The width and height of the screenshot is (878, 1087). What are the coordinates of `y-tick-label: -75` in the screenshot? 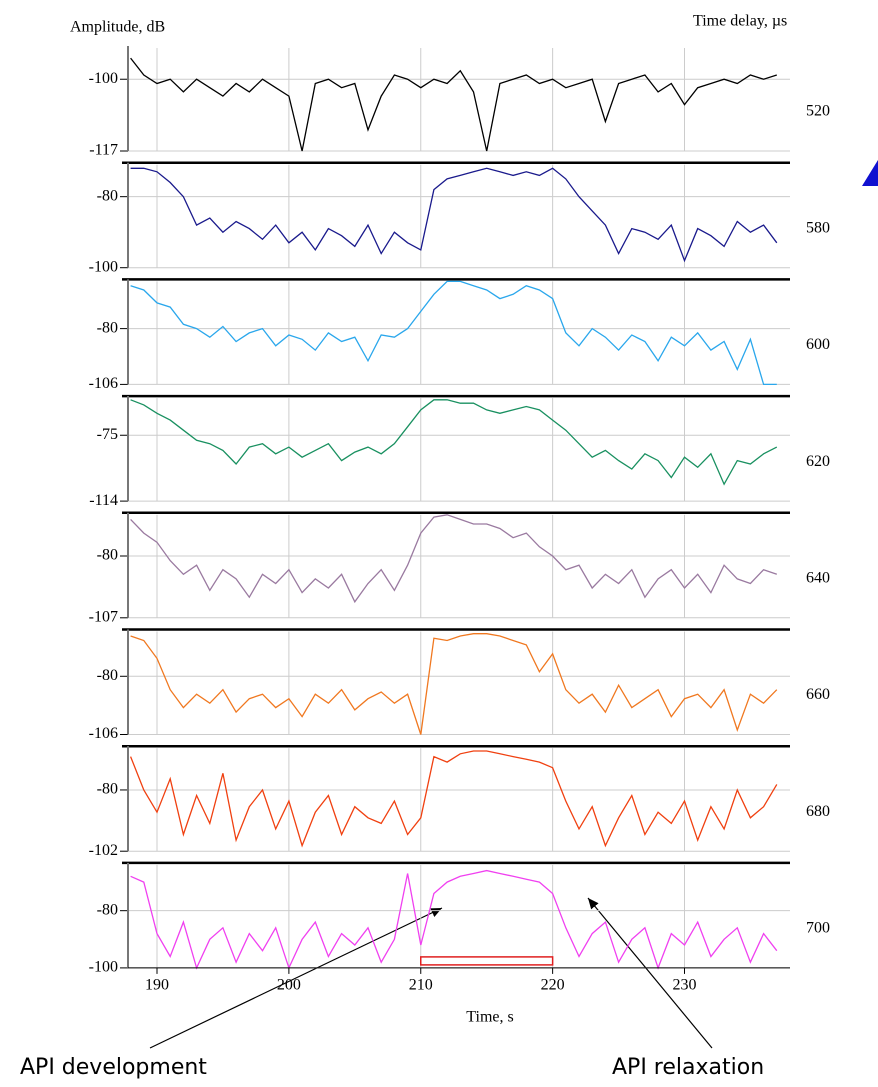 It's located at (107, 434).